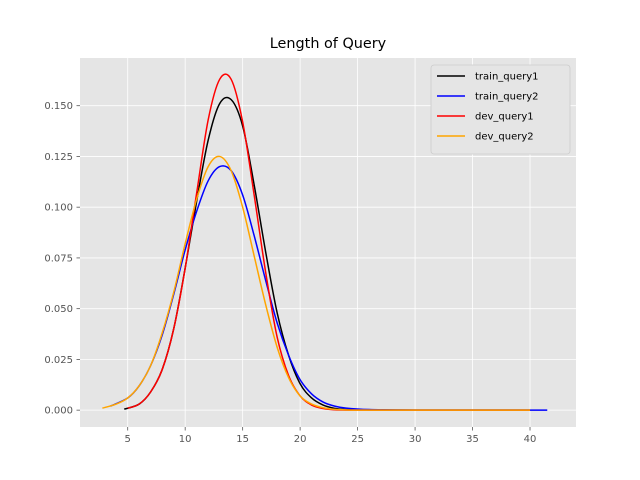 The image size is (640, 480). I want to click on legend-label: train_query1, so click(507, 77).